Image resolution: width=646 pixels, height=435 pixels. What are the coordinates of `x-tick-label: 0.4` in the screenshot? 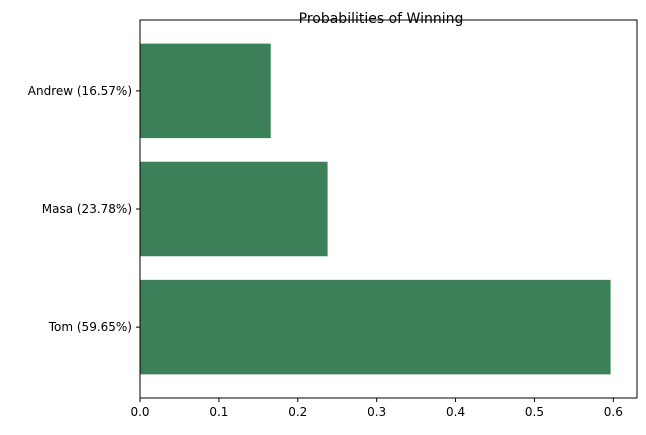 It's located at (455, 412).